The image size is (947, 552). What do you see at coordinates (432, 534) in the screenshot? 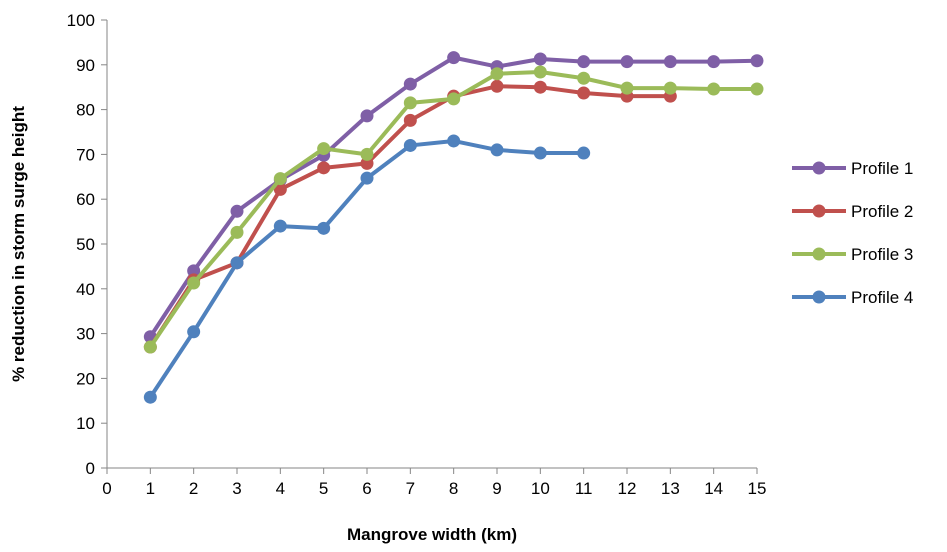
I see `x-axis-title: Mangrove width (km)` at bounding box center [432, 534].